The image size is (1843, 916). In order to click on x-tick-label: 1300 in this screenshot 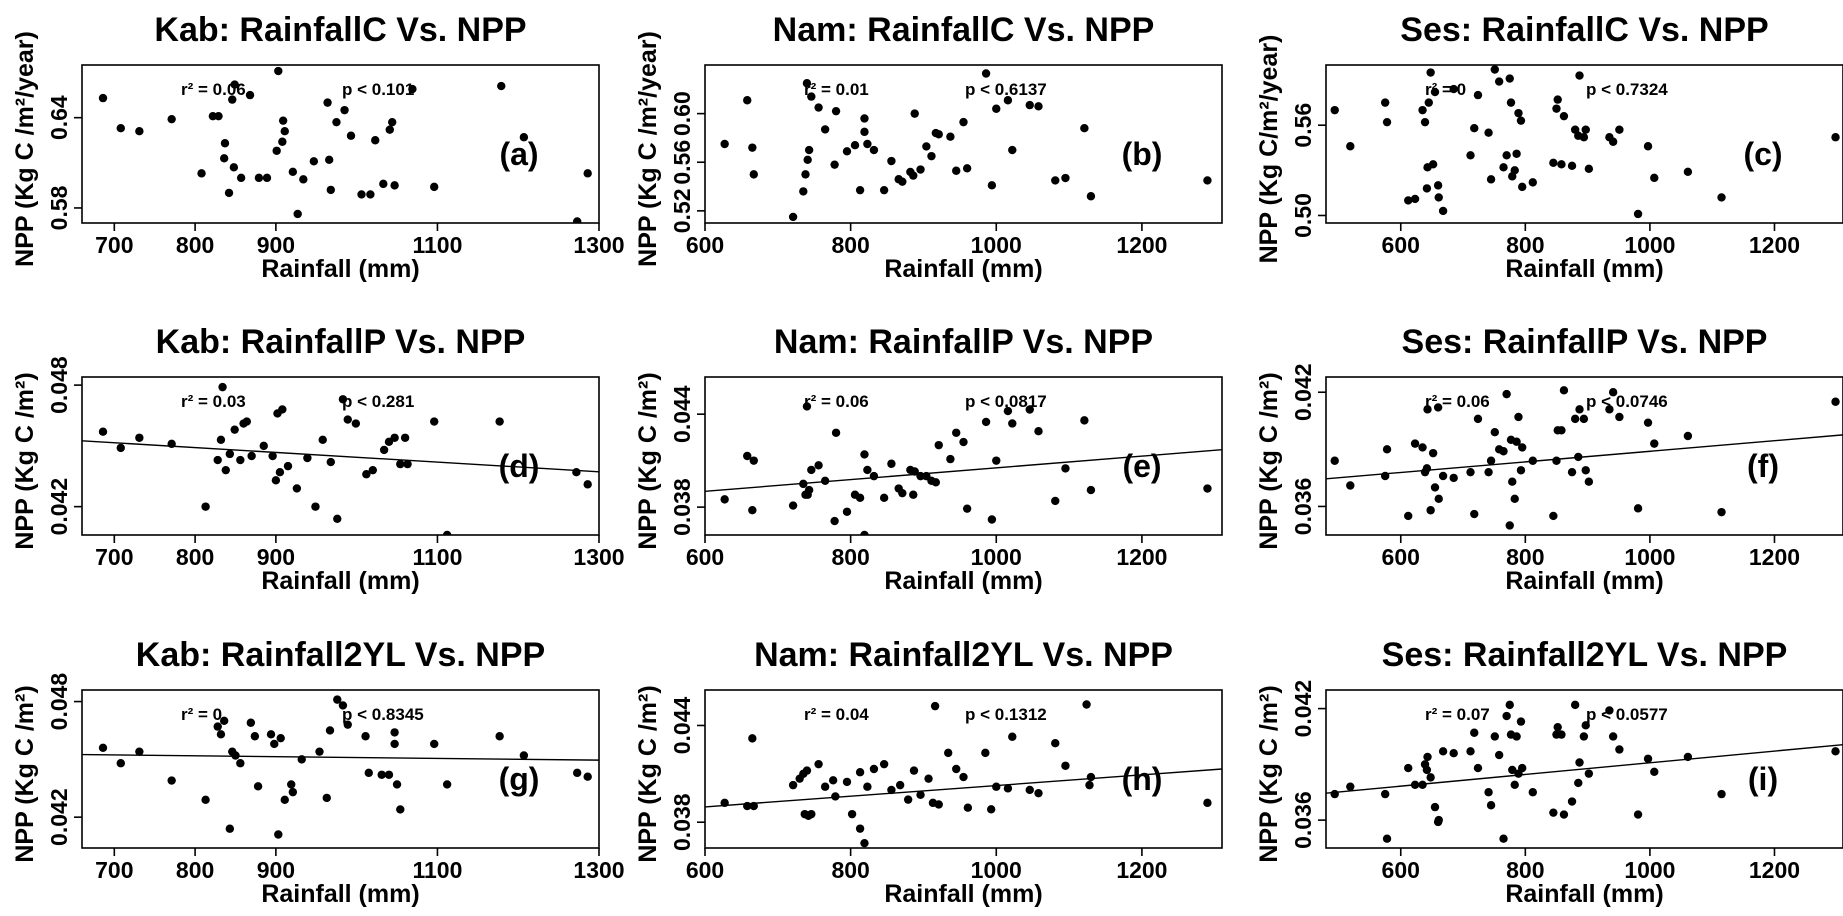, I will do `click(598, 557)`.